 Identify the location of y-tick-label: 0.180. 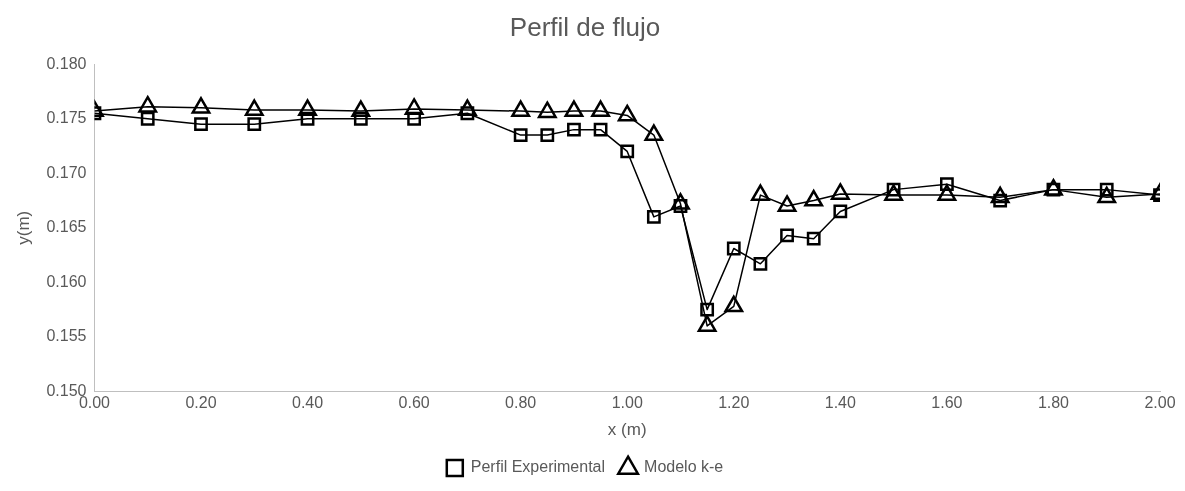
(66, 63).